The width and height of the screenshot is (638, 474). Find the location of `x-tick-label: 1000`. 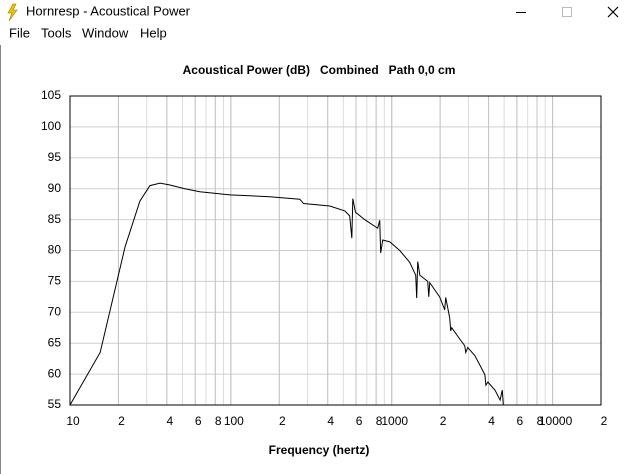

x-tick-label: 1000 is located at coordinates (394, 421).